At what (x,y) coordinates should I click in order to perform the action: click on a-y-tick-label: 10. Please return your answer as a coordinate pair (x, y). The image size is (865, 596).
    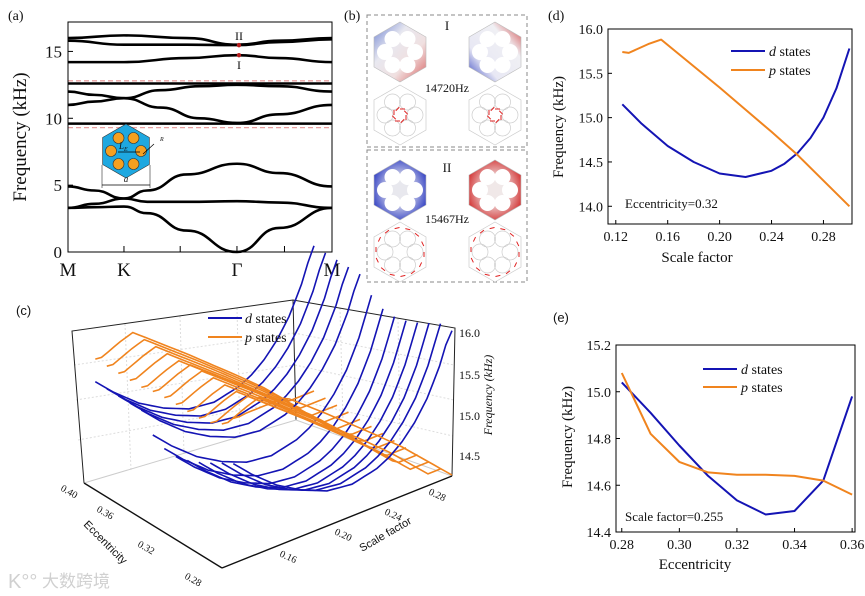
    Looking at the image, I should click on (53, 118).